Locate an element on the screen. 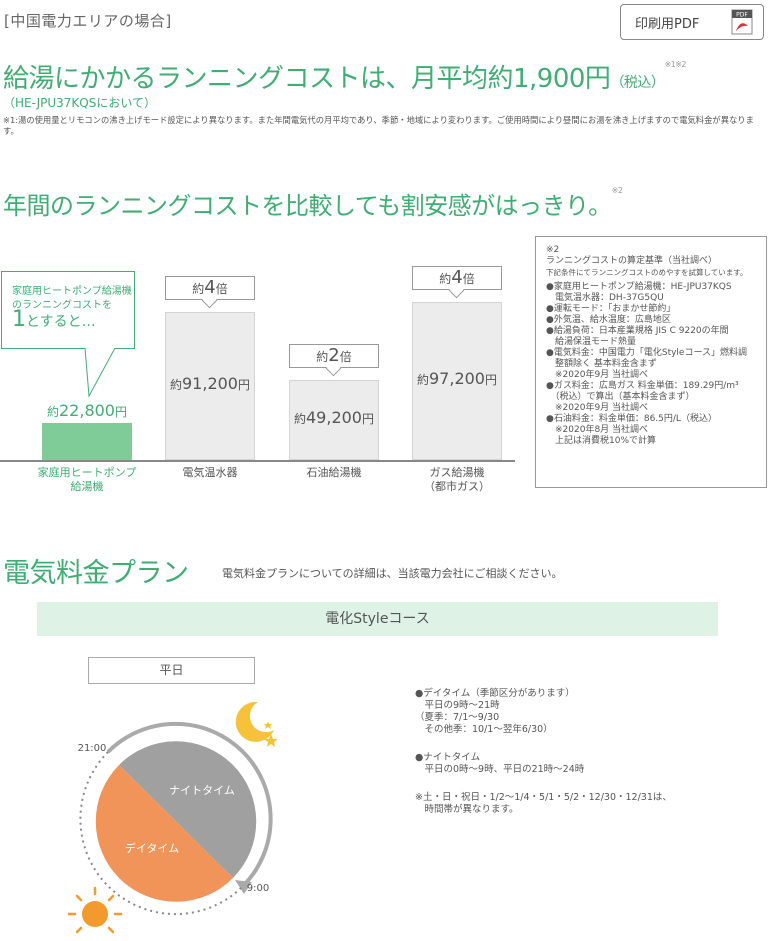  criteria-subtitle: 下記条件にてランニングコストのめやすを試算しています。 is located at coordinates (647, 272).